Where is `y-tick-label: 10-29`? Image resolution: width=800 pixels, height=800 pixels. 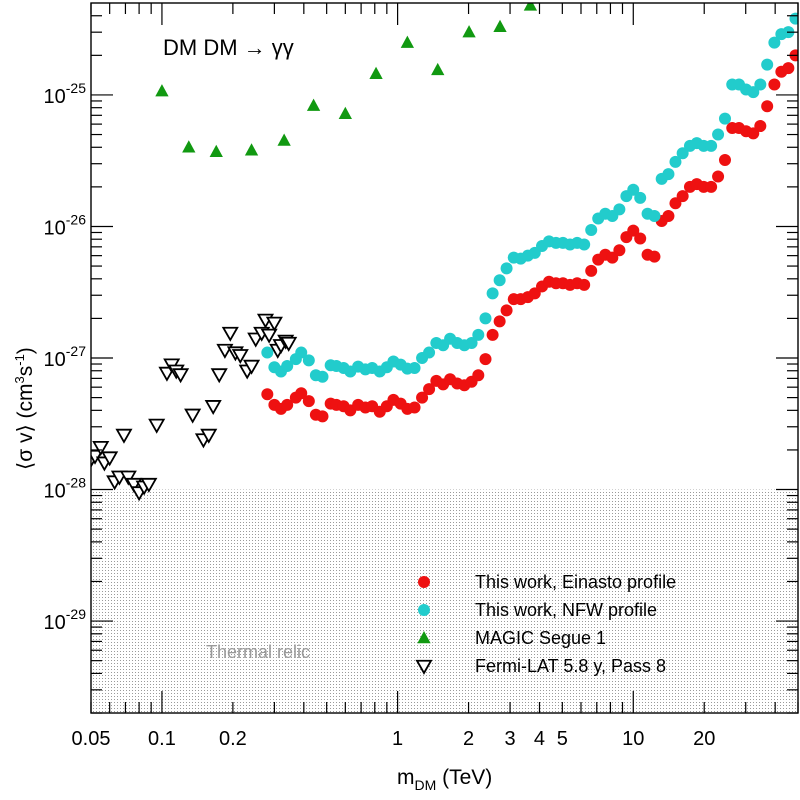
y-tick-label: 10-29 is located at coordinates (65, 620).